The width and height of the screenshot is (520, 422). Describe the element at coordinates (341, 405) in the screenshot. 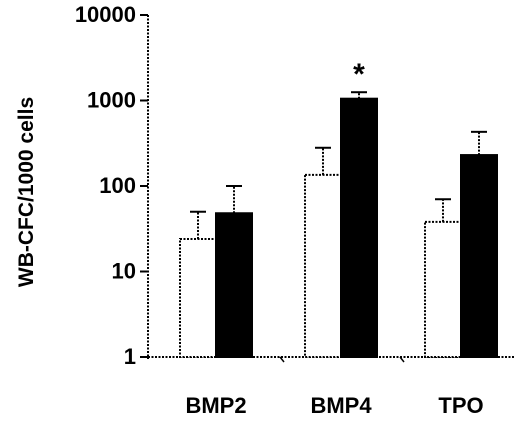

I see `x-tick-label-bmp4: BMP4` at that location.